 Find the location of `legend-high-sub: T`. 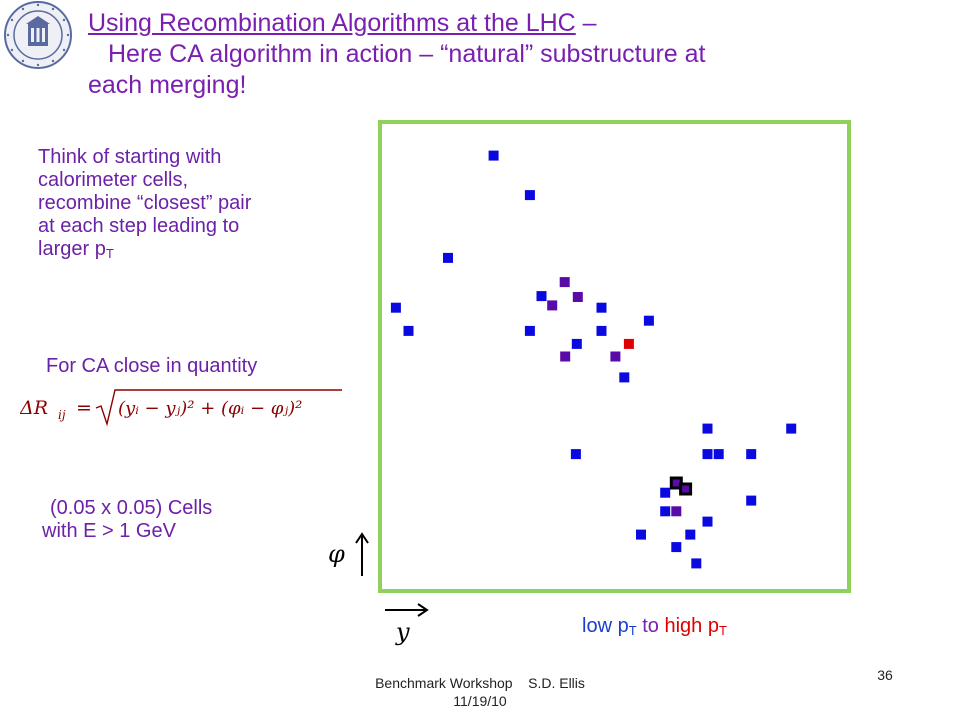

legend-high-sub: T is located at coordinates (722, 630).